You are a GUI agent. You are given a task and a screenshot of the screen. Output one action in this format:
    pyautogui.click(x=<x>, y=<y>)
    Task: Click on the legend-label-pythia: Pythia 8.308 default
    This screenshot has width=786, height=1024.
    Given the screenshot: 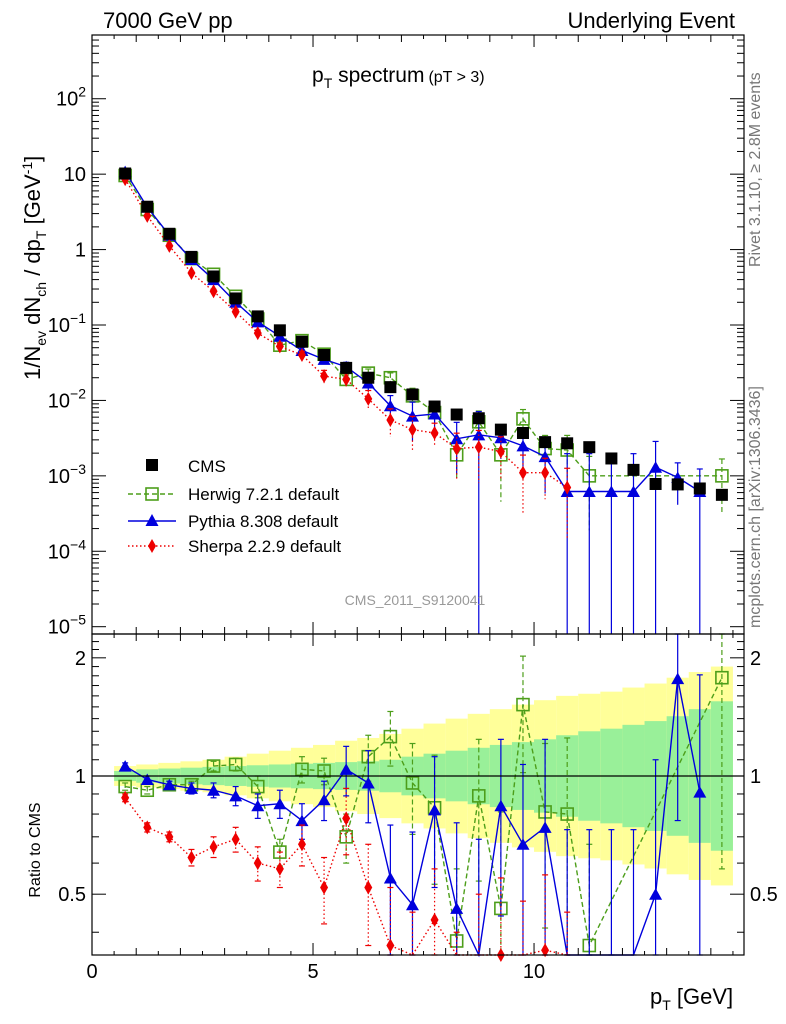 What is the action you would take?
    pyautogui.click(x=263, y=521)
    